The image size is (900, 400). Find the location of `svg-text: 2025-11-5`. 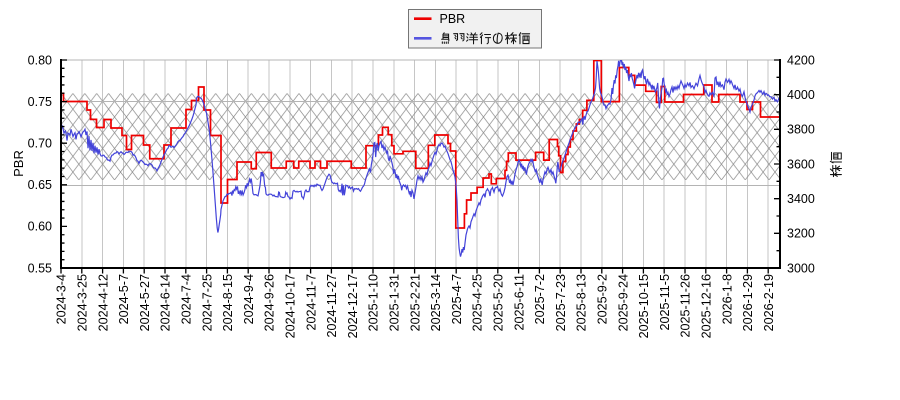

svg-text: 2025-11-5 is located at coordinates (665, 302).